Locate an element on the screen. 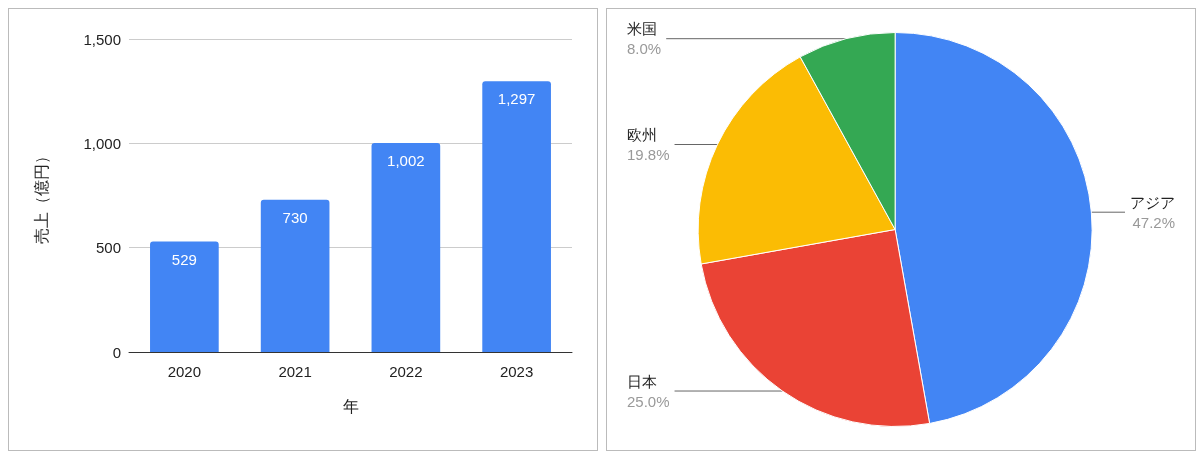  y-tick-label: 1,000 is located at coordinates (102, 143).